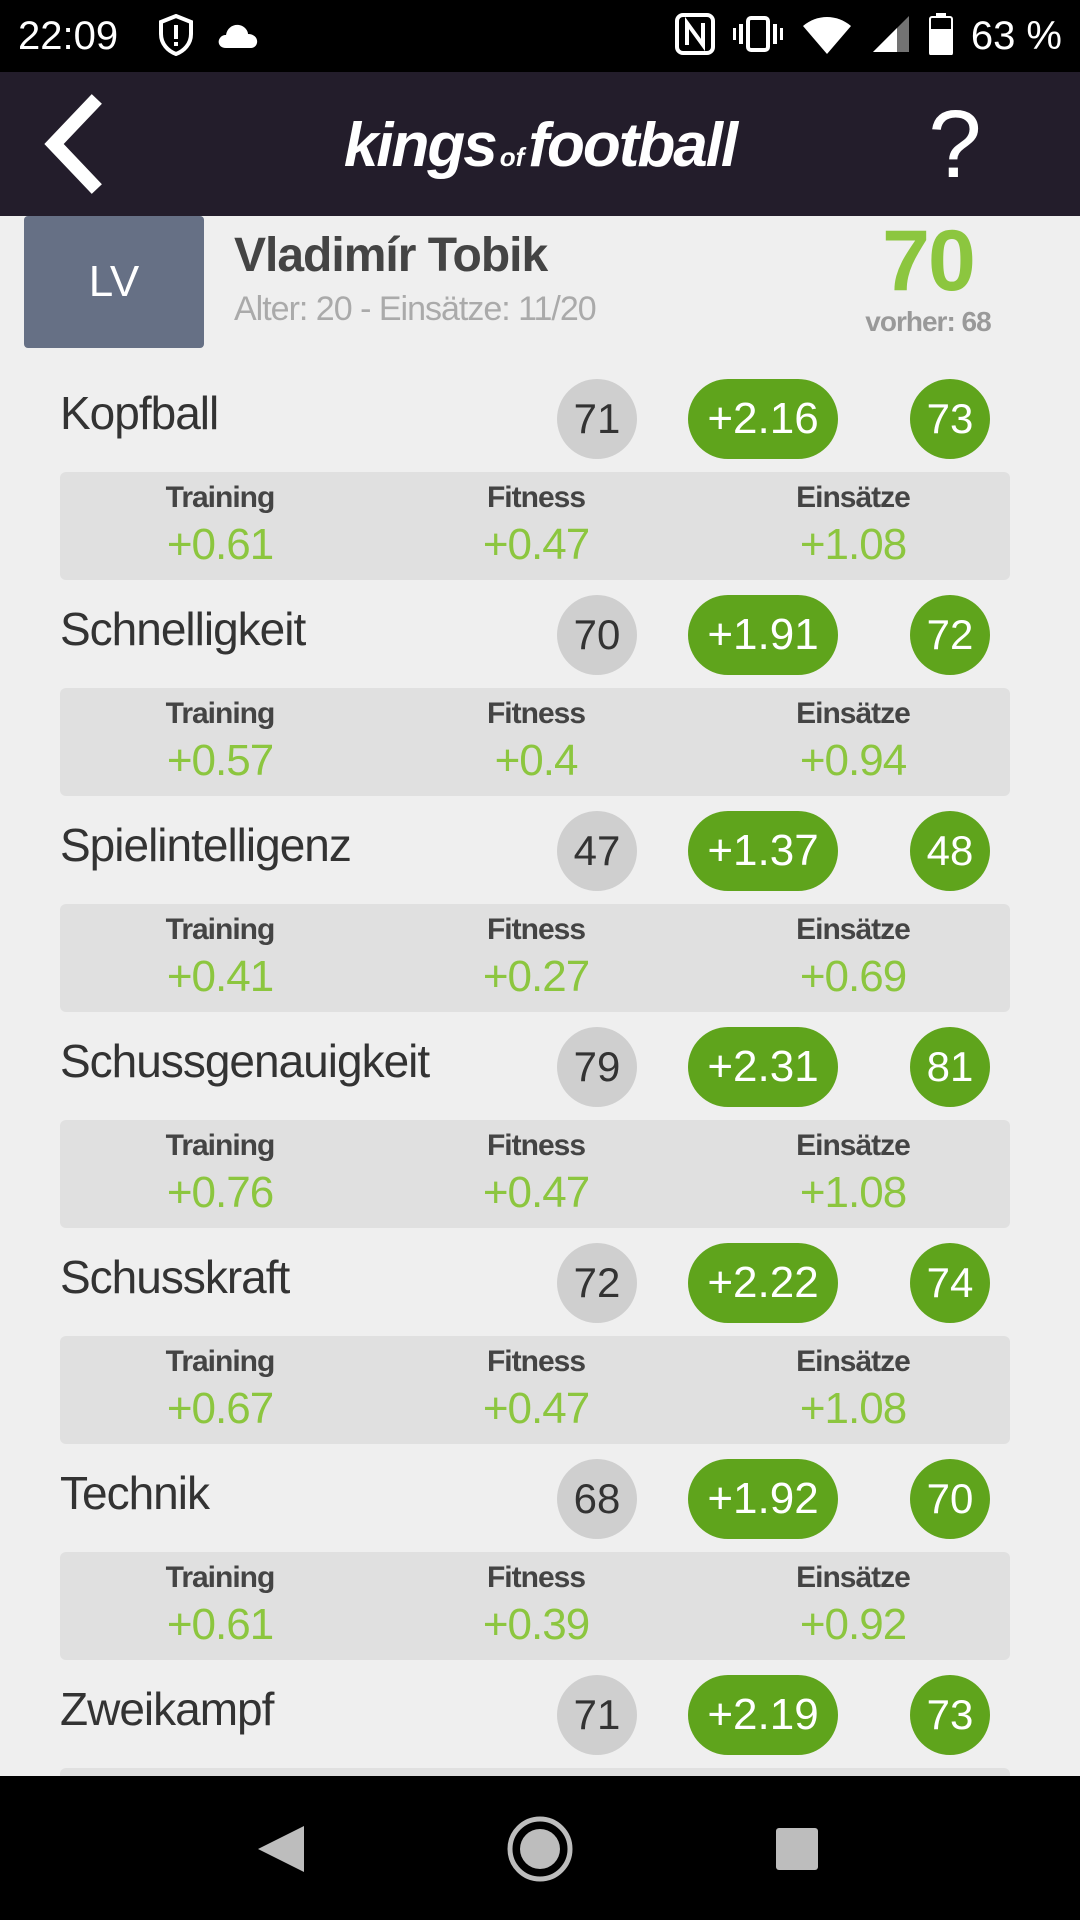  I want to click on delta-badge: +1.37, so click(763, 851).